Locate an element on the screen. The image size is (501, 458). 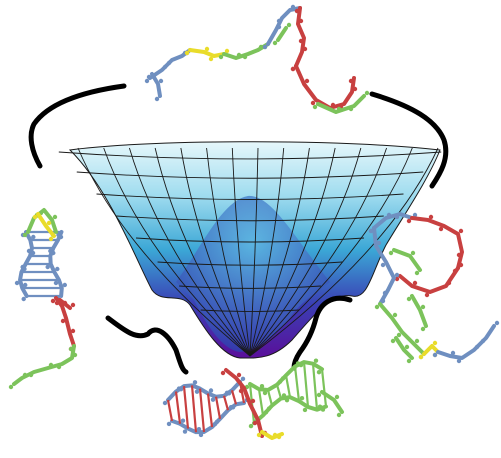
arc-bottom-right is located at coordinates (322, 333).